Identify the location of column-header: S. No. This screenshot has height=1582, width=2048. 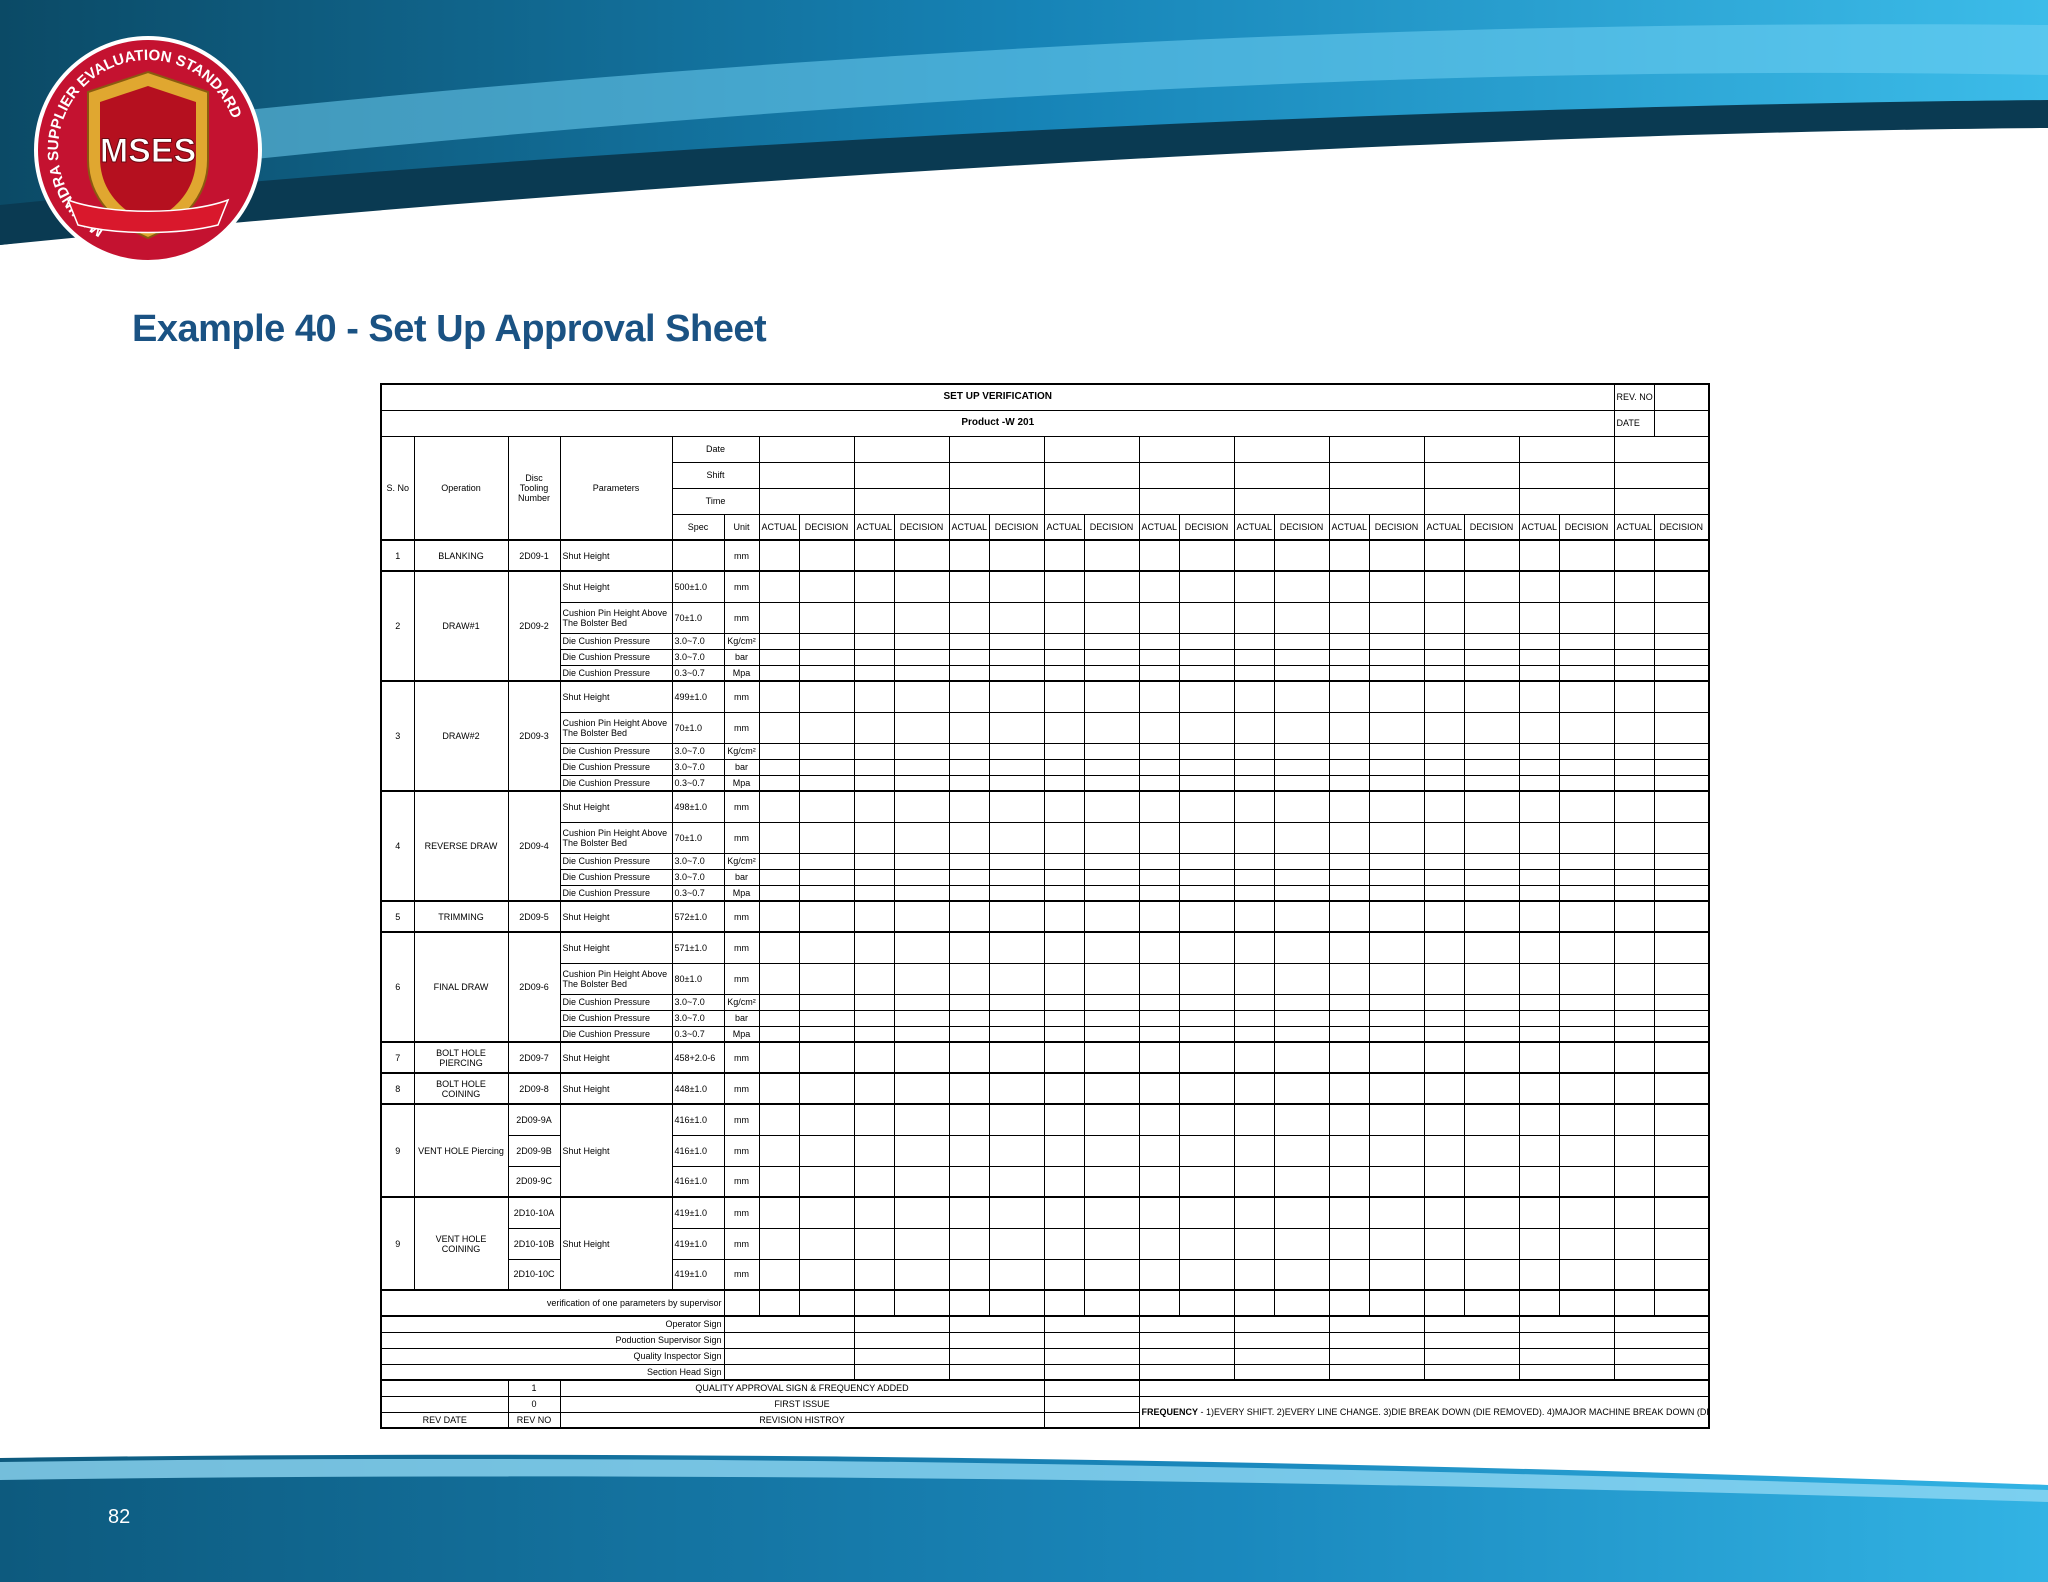
(397, 488).